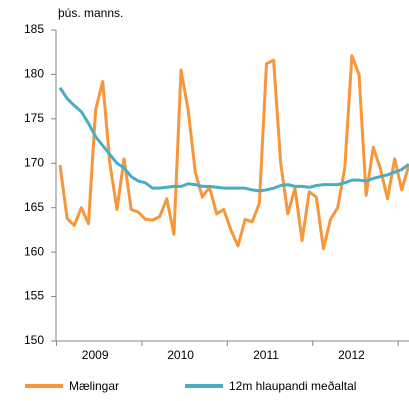 The height and width of the screenshot is (401, 409). Describe the element at coordinates (34, 118) in the screenshot. I see `y-tick-label: 175` at that location.